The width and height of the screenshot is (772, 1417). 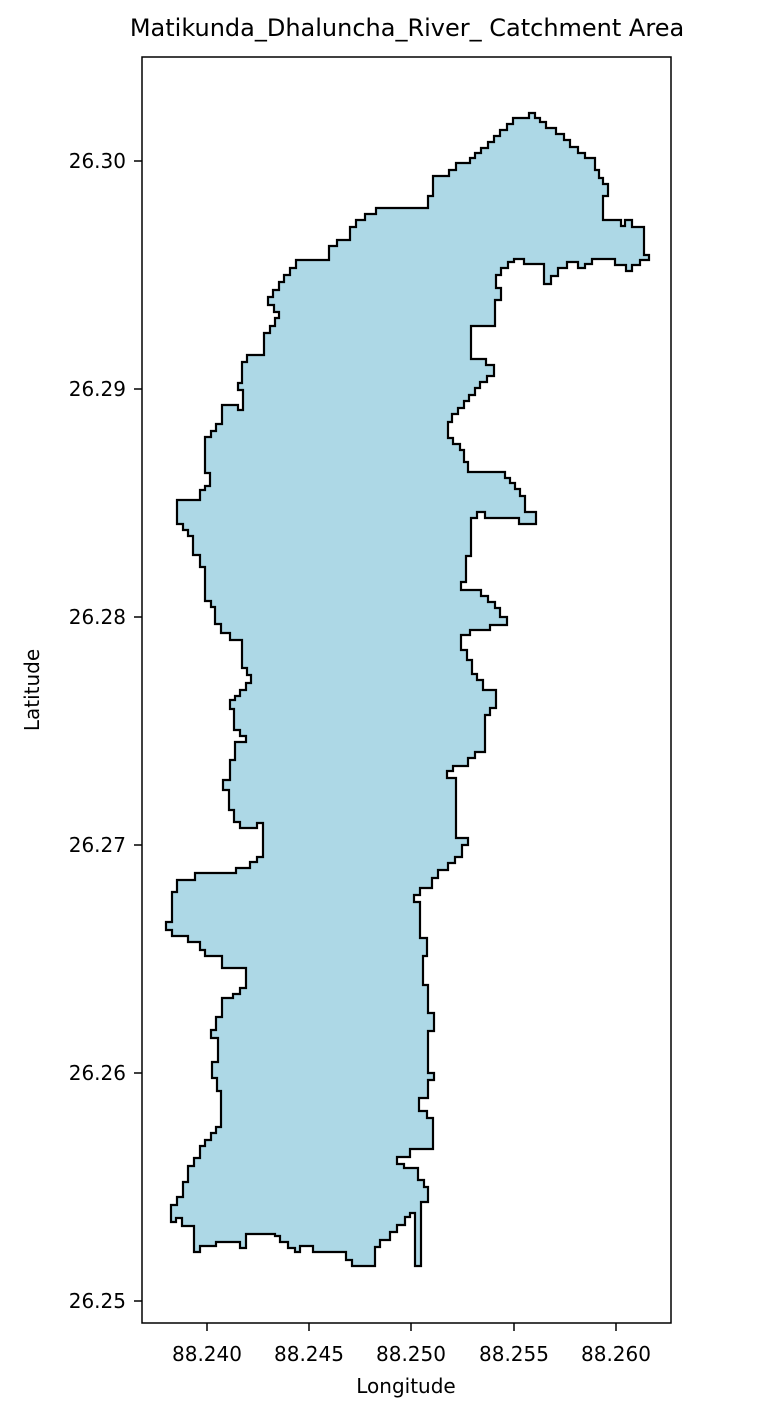 I want to click on y-tick-label: 26.25, so click(x=97, y=1301).